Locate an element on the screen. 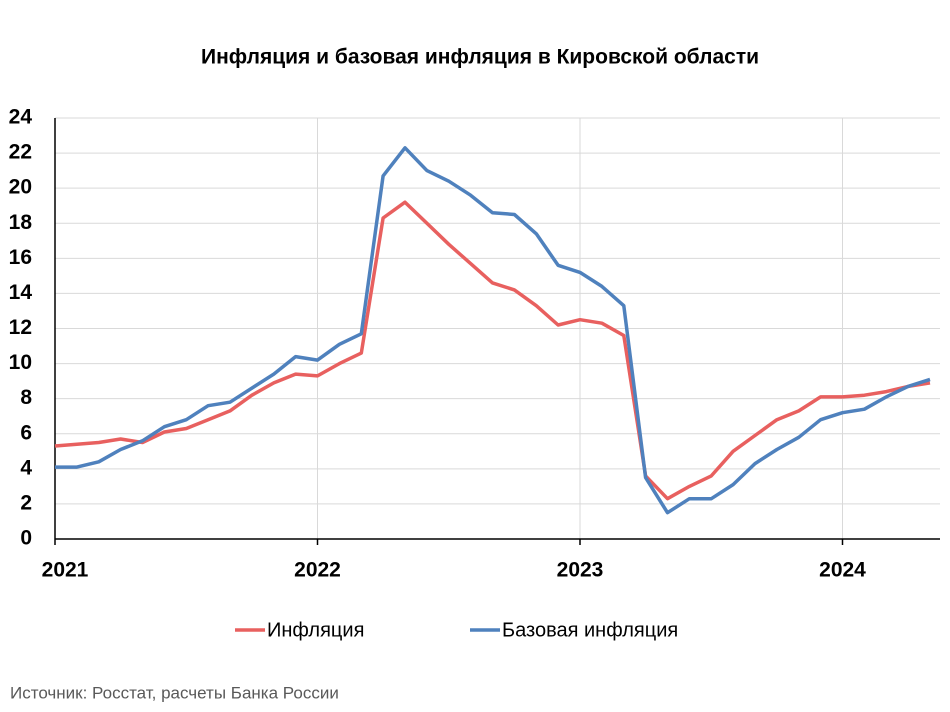 Image resolution: width=950 pixels, height=712 pixels. source-note: Источник: Росстат, расчеты Банка России is located at coordinates (174, 692).